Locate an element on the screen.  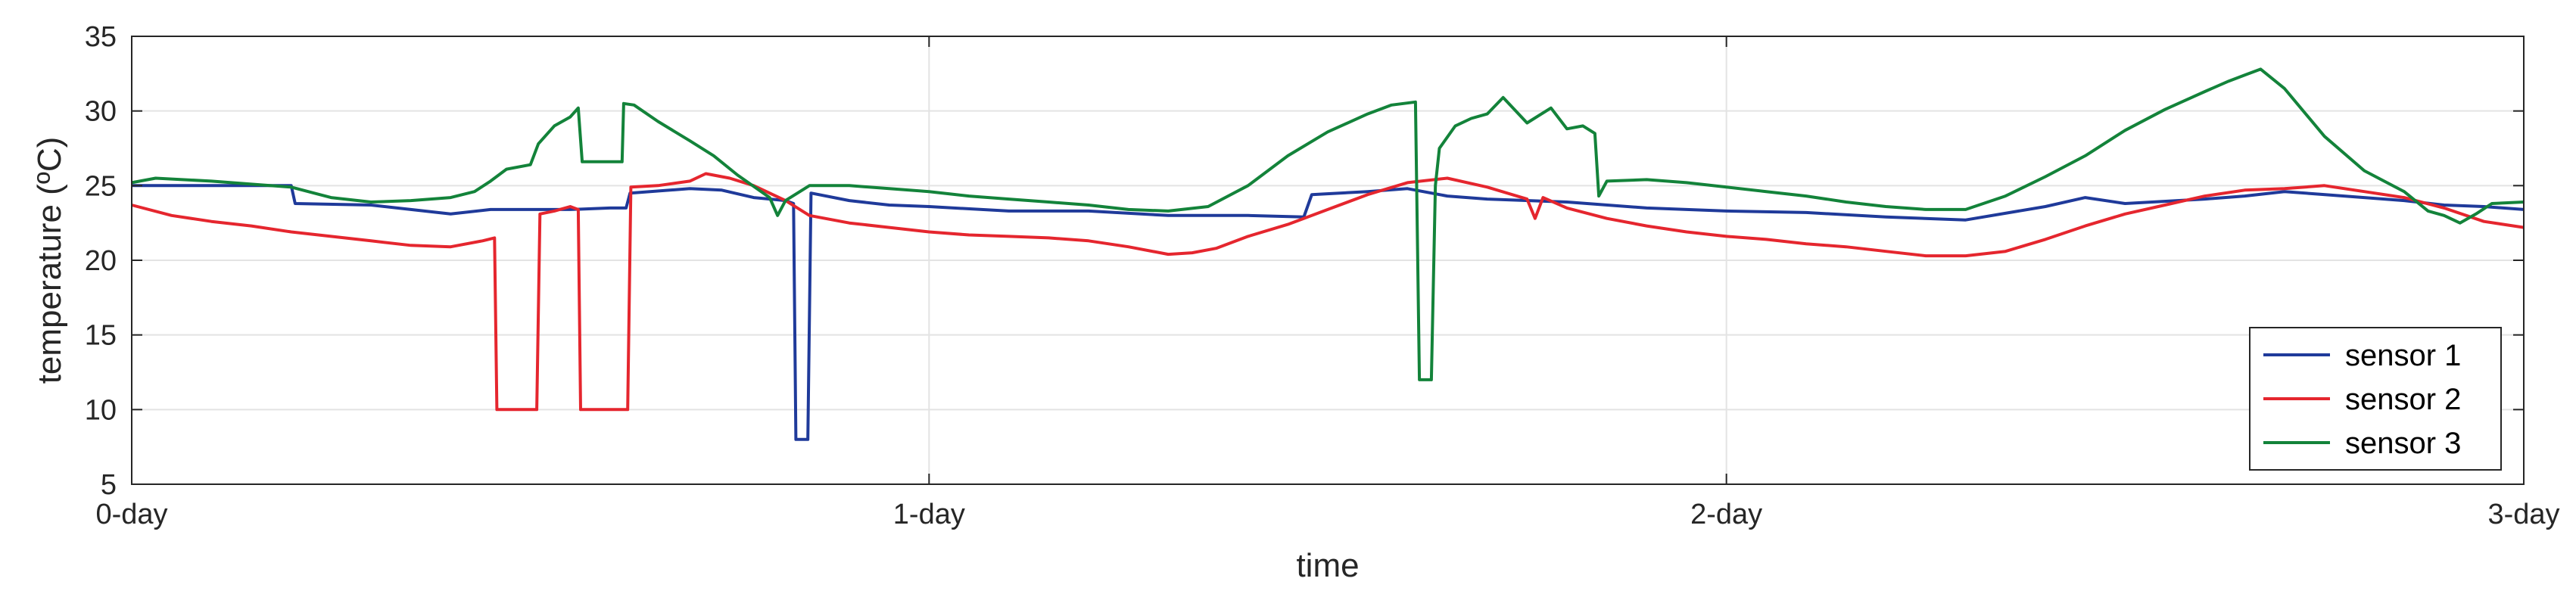
legend-label-sensor-3: sensor 3 is located at coordinates (2403, 444).